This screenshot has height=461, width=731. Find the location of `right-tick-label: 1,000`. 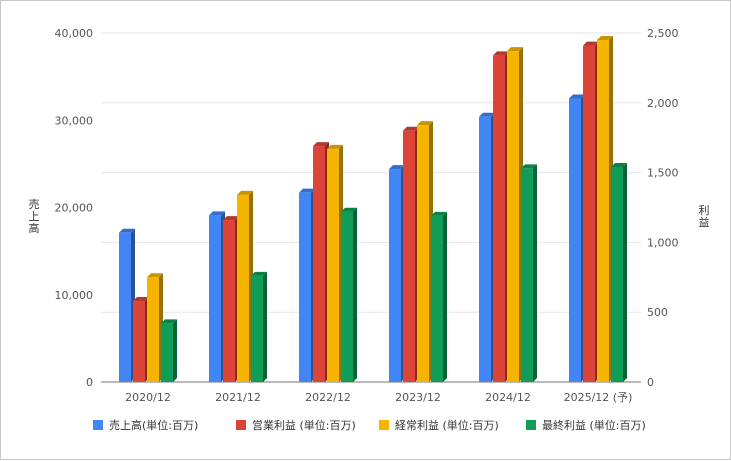

right-tick-label: 1,000 is located at coordinates (663, 242).